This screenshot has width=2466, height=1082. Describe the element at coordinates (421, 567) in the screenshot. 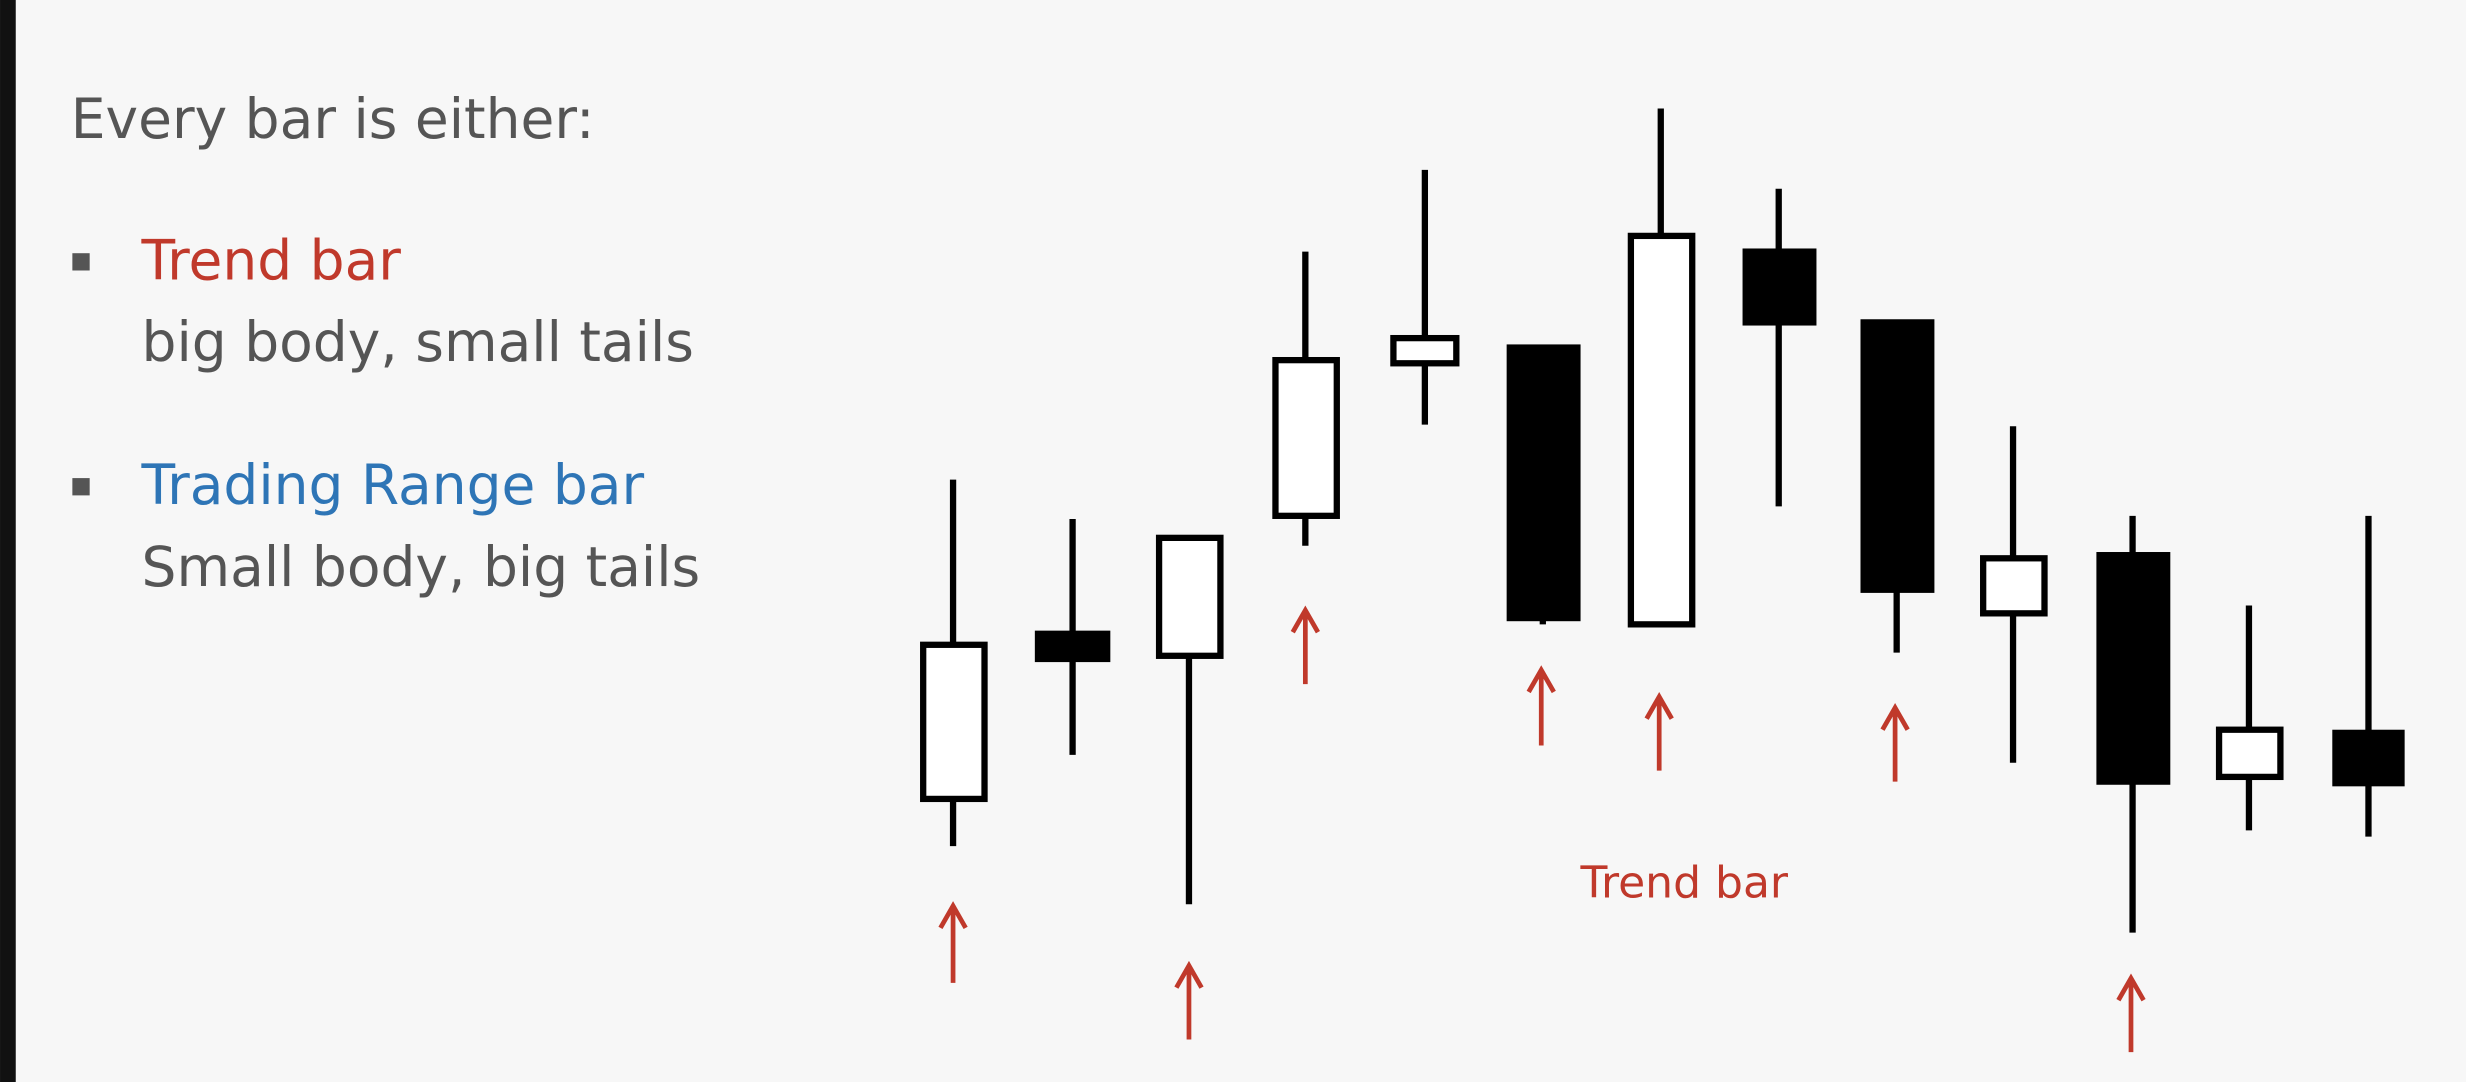

I see `bullet-description: Small body, big tails` at that location.